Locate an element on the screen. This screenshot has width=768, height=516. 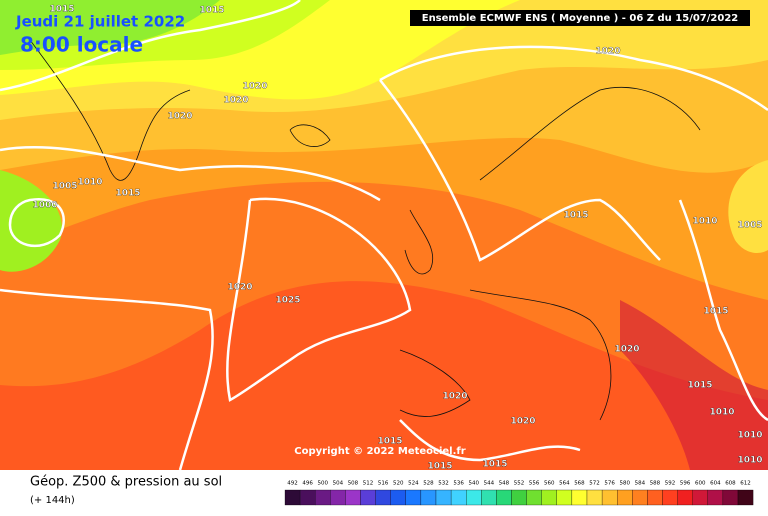
scale-label: 600 is located at coordinates (700, 484).